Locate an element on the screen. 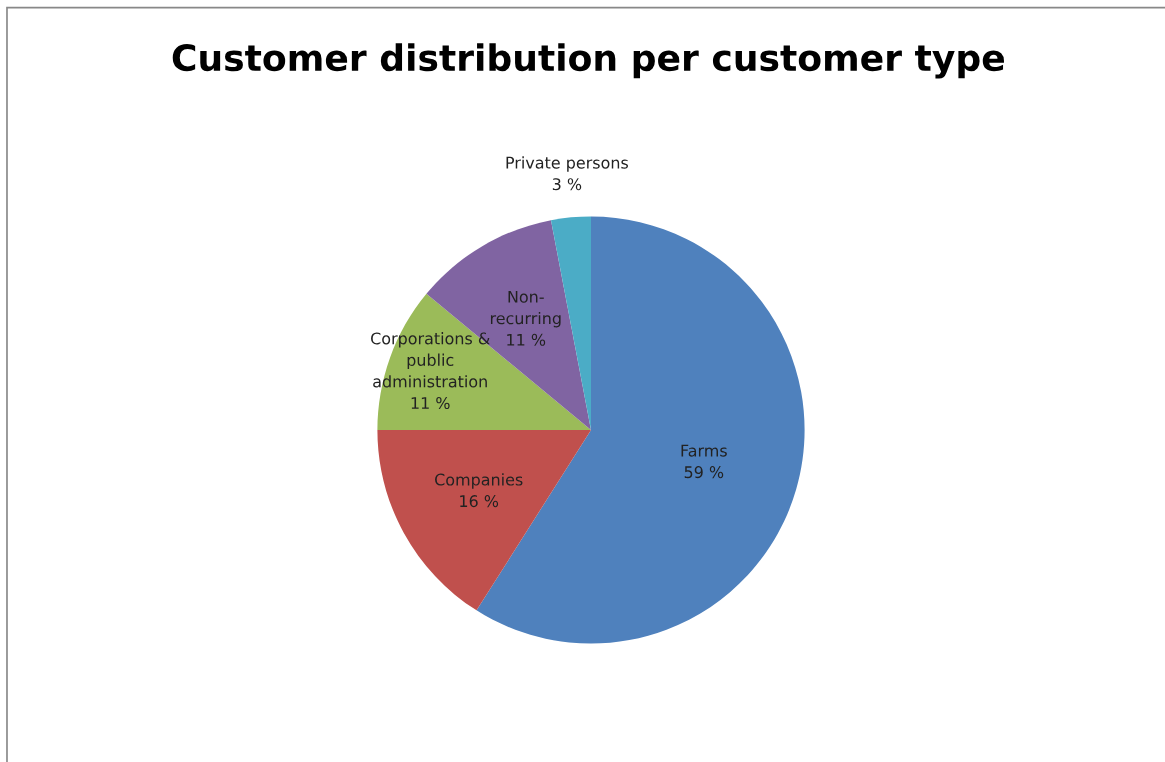 This screenshot has height=762, width=1165. chart-title: Customer distribution per customer type is located at coordinates (588, 61).